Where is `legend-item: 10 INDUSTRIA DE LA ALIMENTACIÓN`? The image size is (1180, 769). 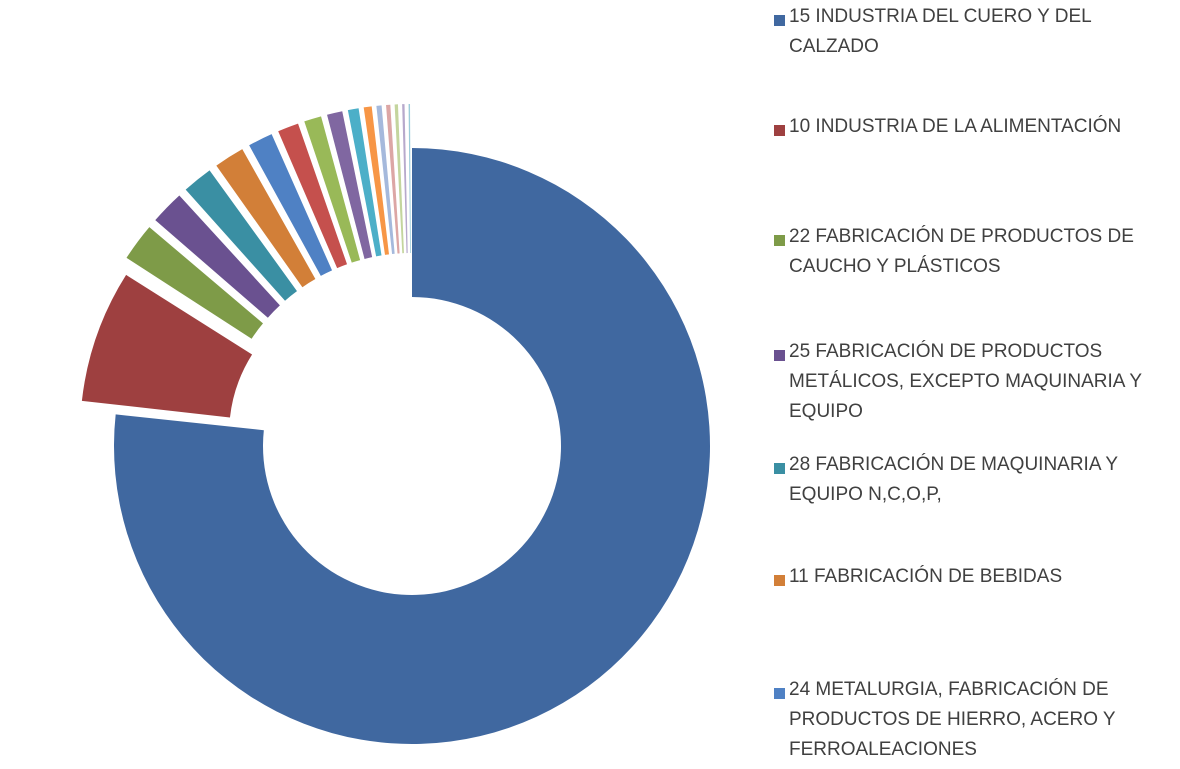 legend-item: 10 INDUSTRIA DE LA ALIMENTACIÓN is located at coordinates (977, 129).